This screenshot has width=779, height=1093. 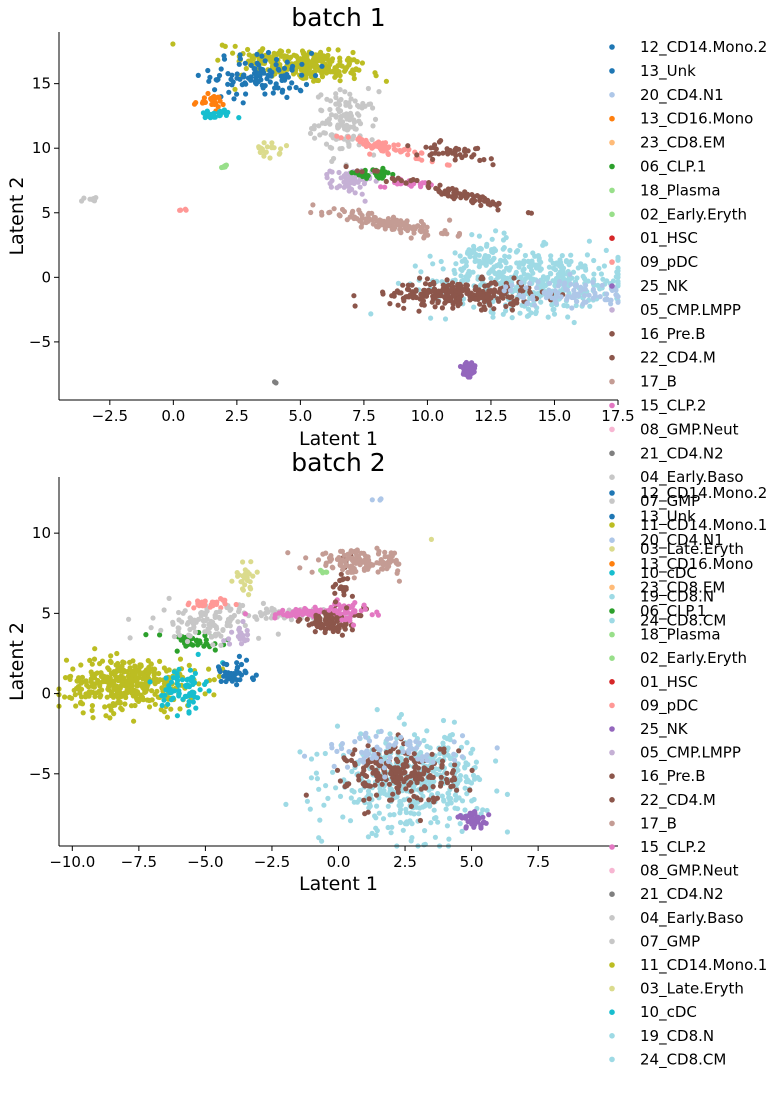 What do you see at coordinates (554, 416) in the screenshot?
I see `x-tick-label: 15.0` at bounding box center [554, 416].